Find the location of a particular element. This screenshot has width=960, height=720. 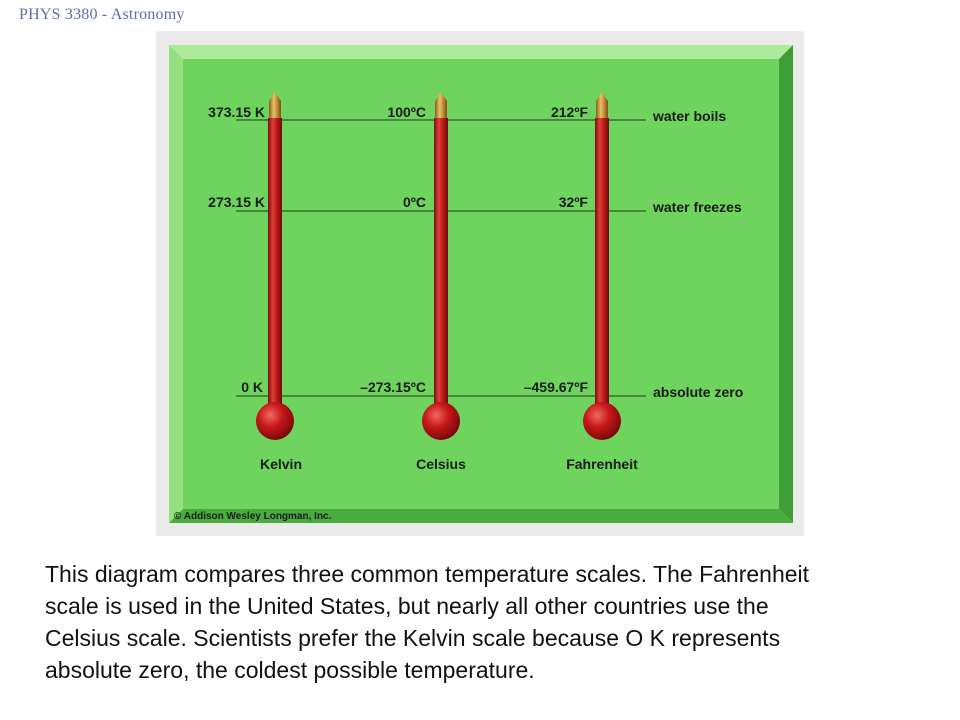

kelvin-absolute-zero-label: 0 K is located at coordinates (252, 387).